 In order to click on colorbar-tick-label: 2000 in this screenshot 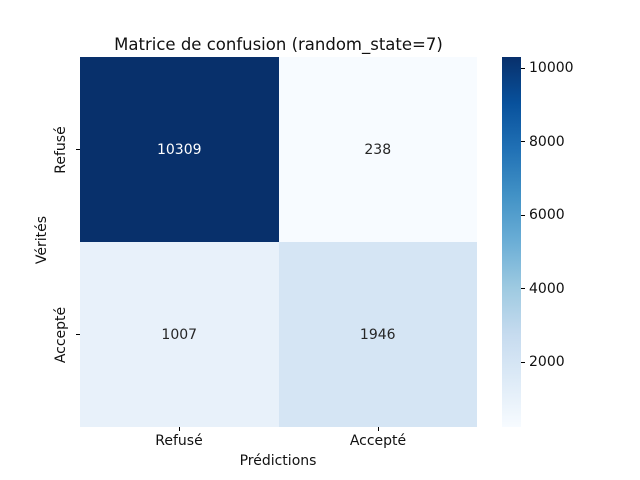, I will do `click(547, 362)`.